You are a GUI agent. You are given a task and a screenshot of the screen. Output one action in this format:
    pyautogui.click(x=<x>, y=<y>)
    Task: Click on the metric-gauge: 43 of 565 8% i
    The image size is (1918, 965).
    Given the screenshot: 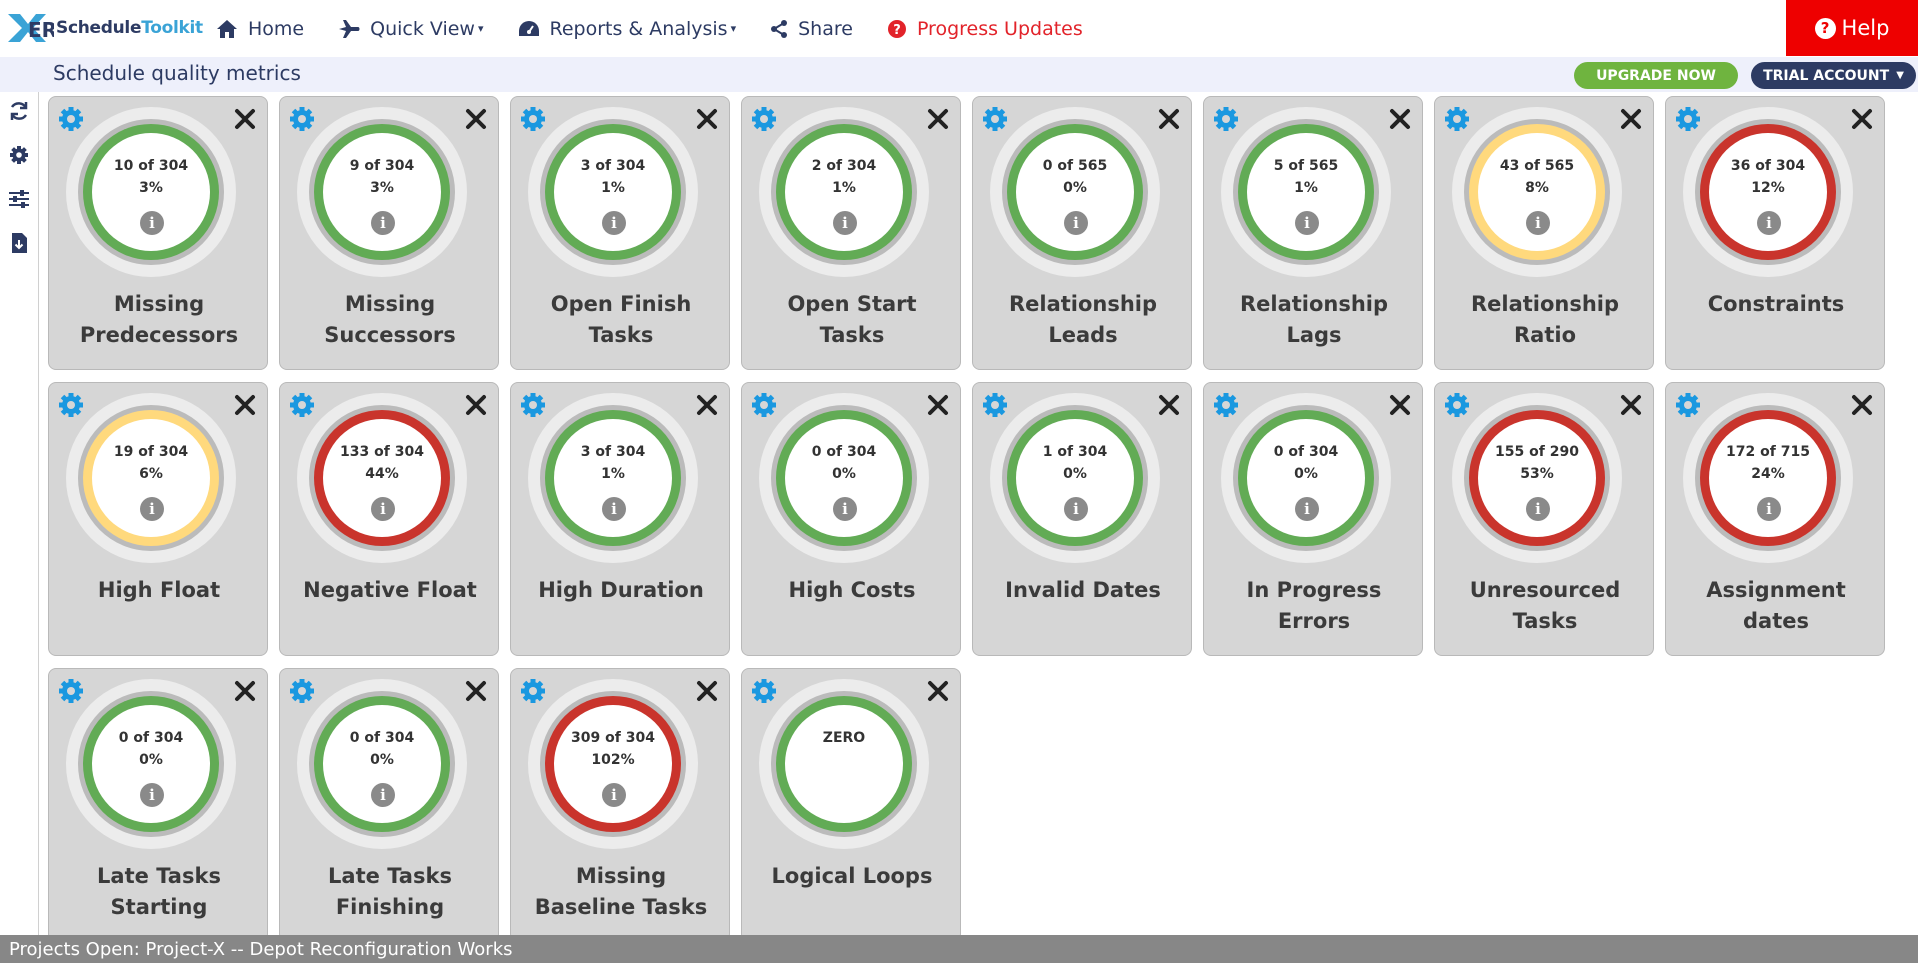 What is the action you would take?
    pyautogui.click(x=1537, y=192)
    